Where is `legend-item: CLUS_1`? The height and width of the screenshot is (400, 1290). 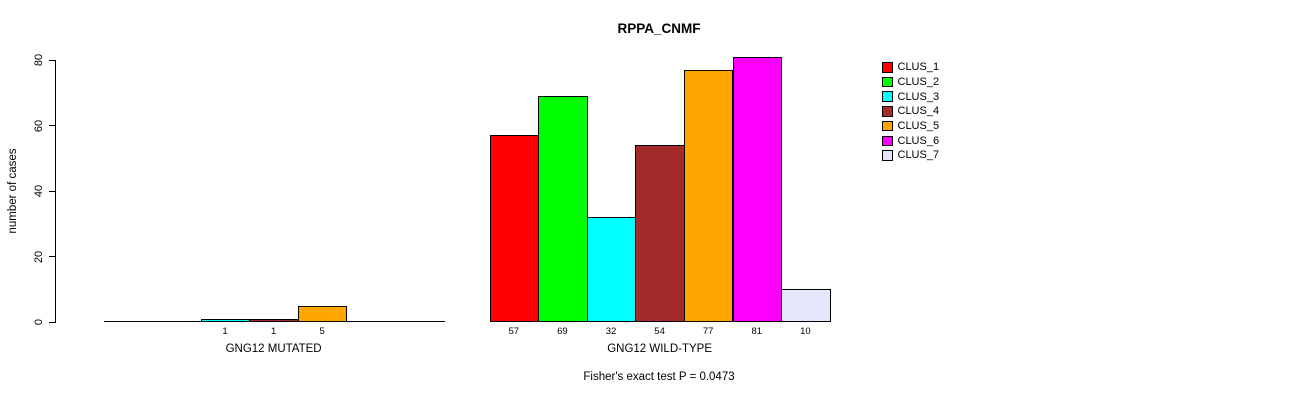 legend-item: CLUS_1 is located at coordinates (910, 67).